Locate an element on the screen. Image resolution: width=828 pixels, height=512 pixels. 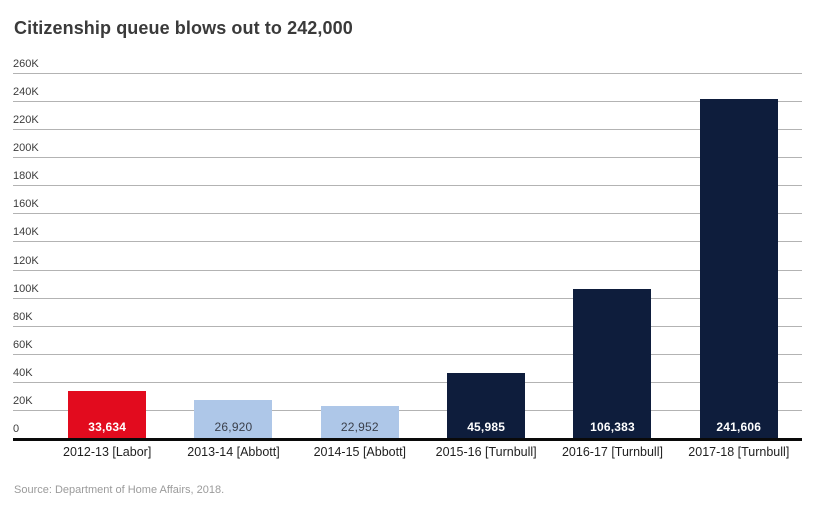
bar: 241,606 is located at coordinates (738, 268).